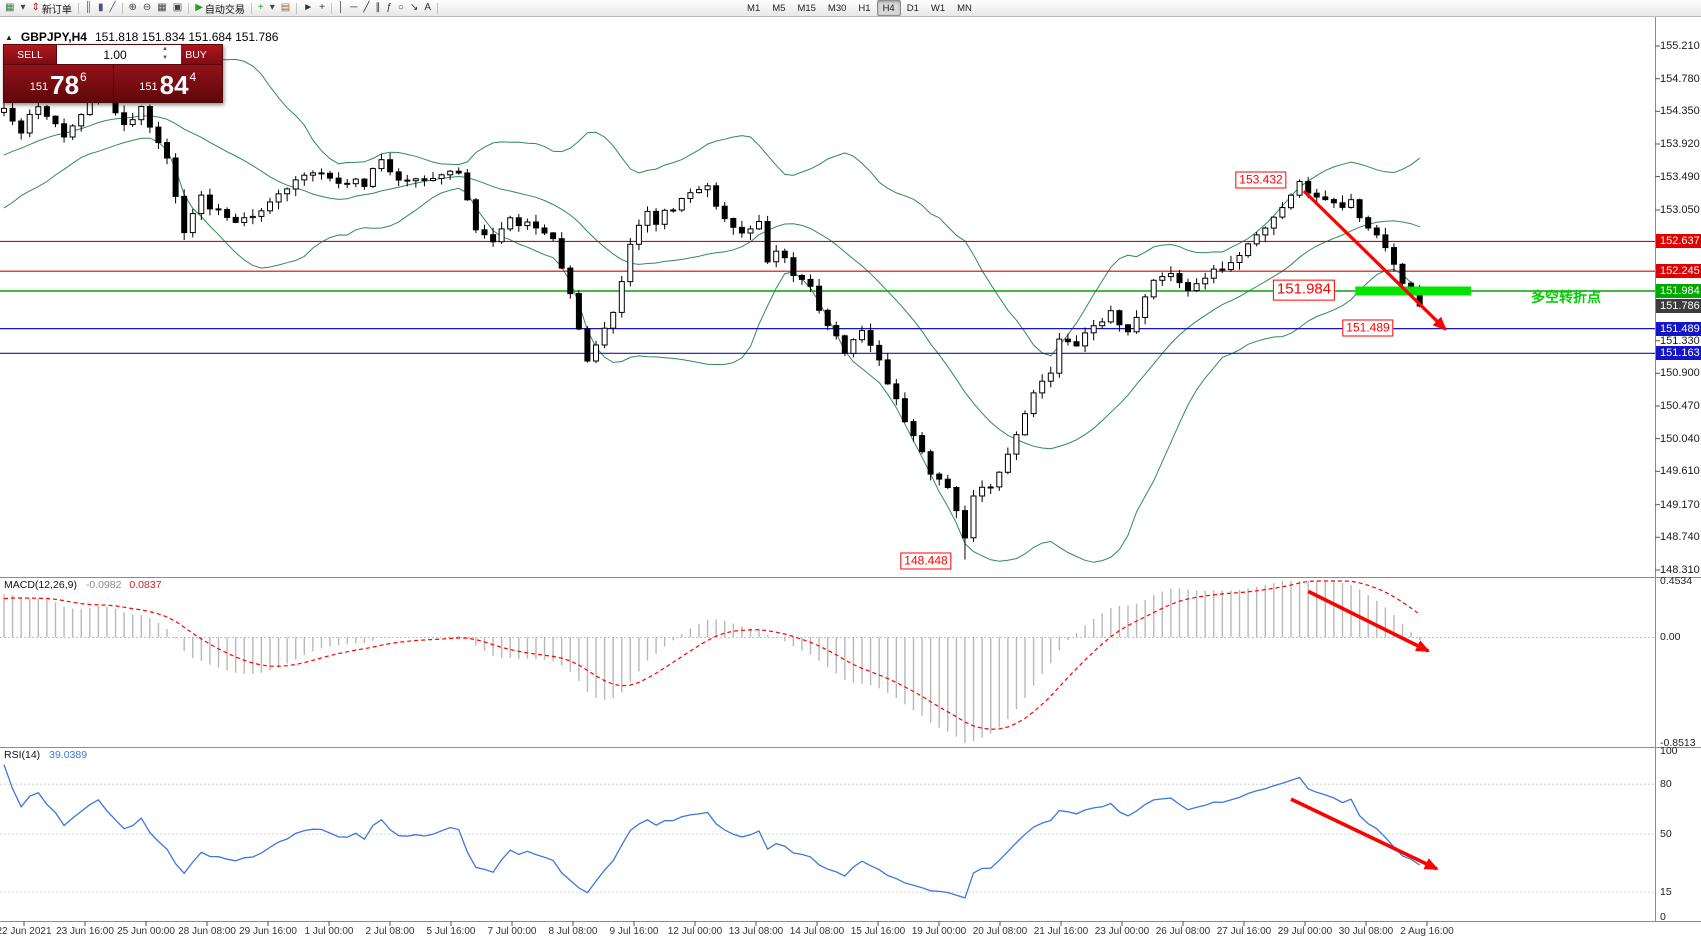 This screenshot has width=1701, height=940. What do you see at coordinates (912, 8) in the screenshot?
I see `timeframe-d1-button: D1` at bounding box center [912, 8].